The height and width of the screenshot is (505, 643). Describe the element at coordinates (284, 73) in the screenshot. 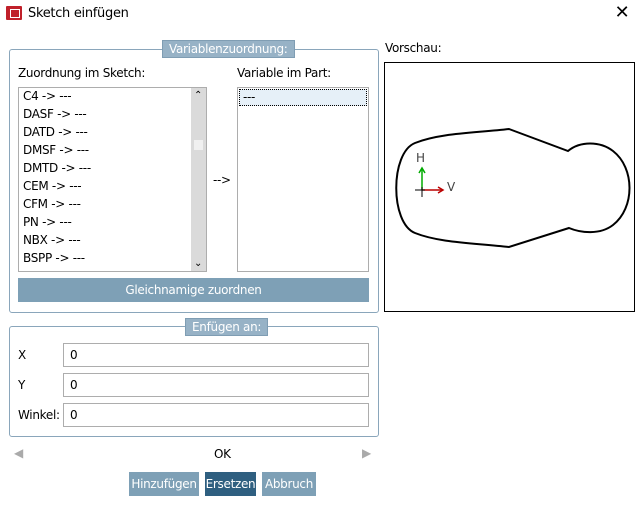

I see `part-label: Variable im Part:` at that location.